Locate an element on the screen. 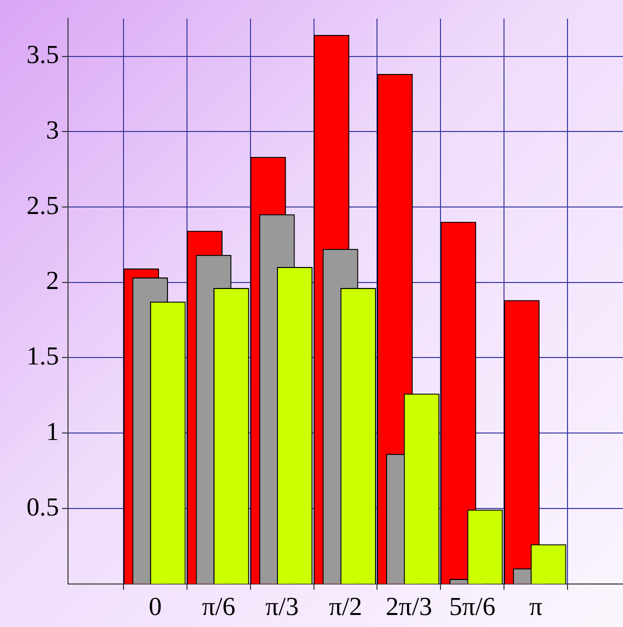 This screenshot has width=623, height=627. x-tick-label: π/3 is located at coordinates (282, 607).